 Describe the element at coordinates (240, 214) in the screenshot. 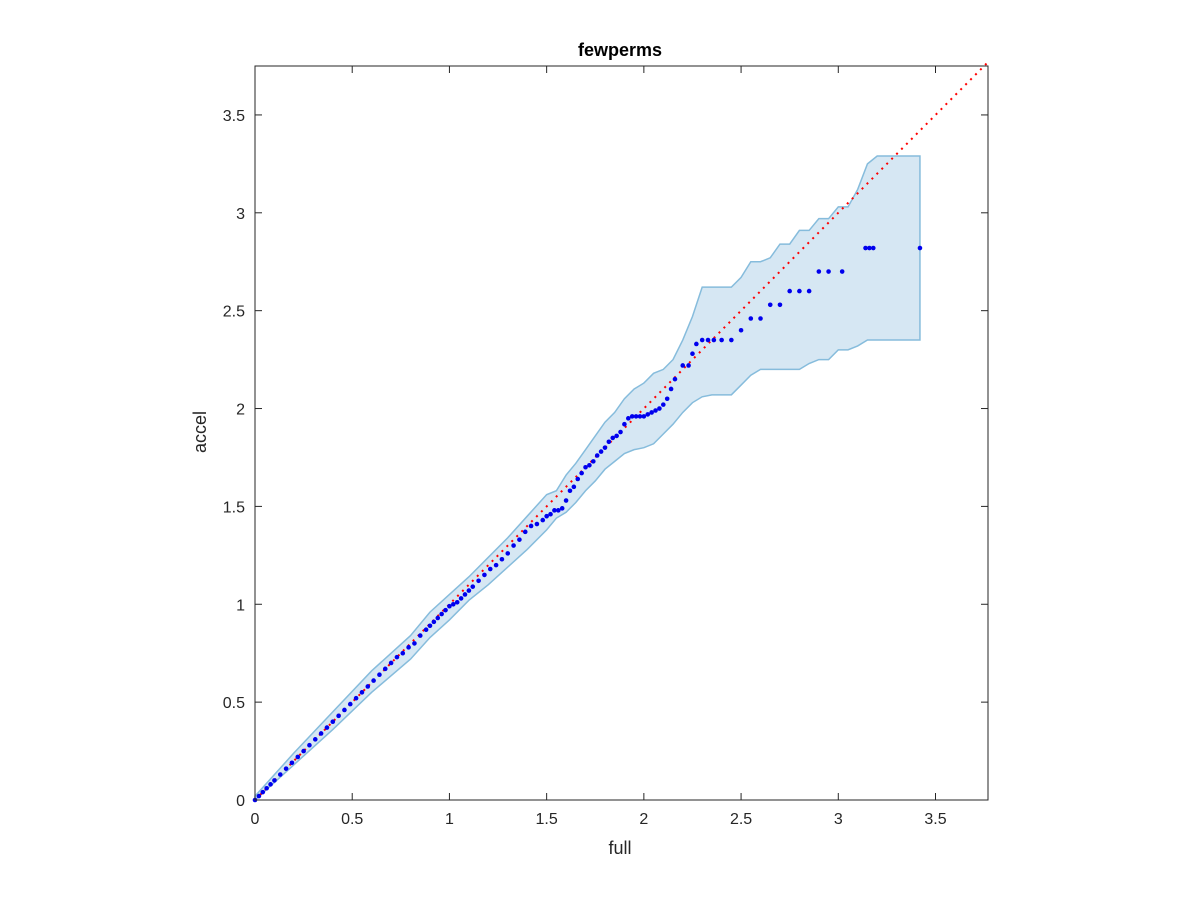

I see `y-tick-label: 3` at that location.